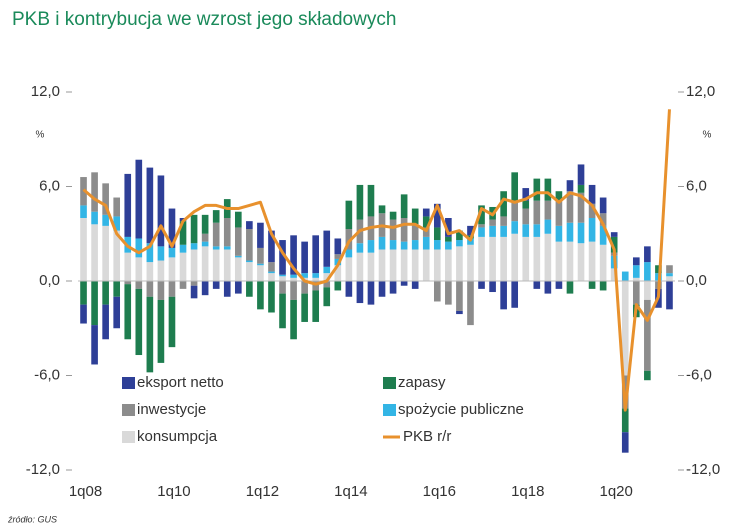 The width and height of the screenshot is (747, 530). Describe the element at coordinates (49, 280) in the screenshot. I see `y-tick-label: 0,0` at that location.